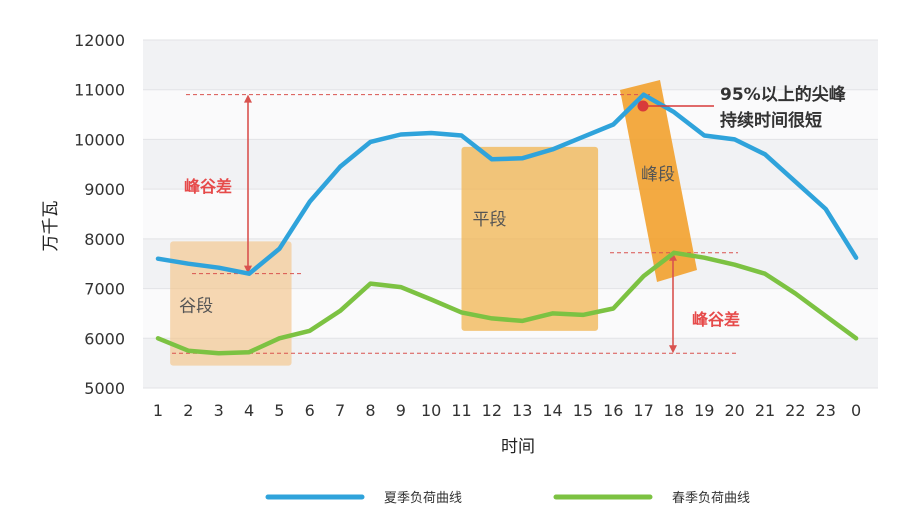 Image resolution: width=914 pixels, height=522 pixels. Describe the element at coordinates (673, 256) in the screenshot. I see `spring-peak-valley-arrow-head-top` at that location.